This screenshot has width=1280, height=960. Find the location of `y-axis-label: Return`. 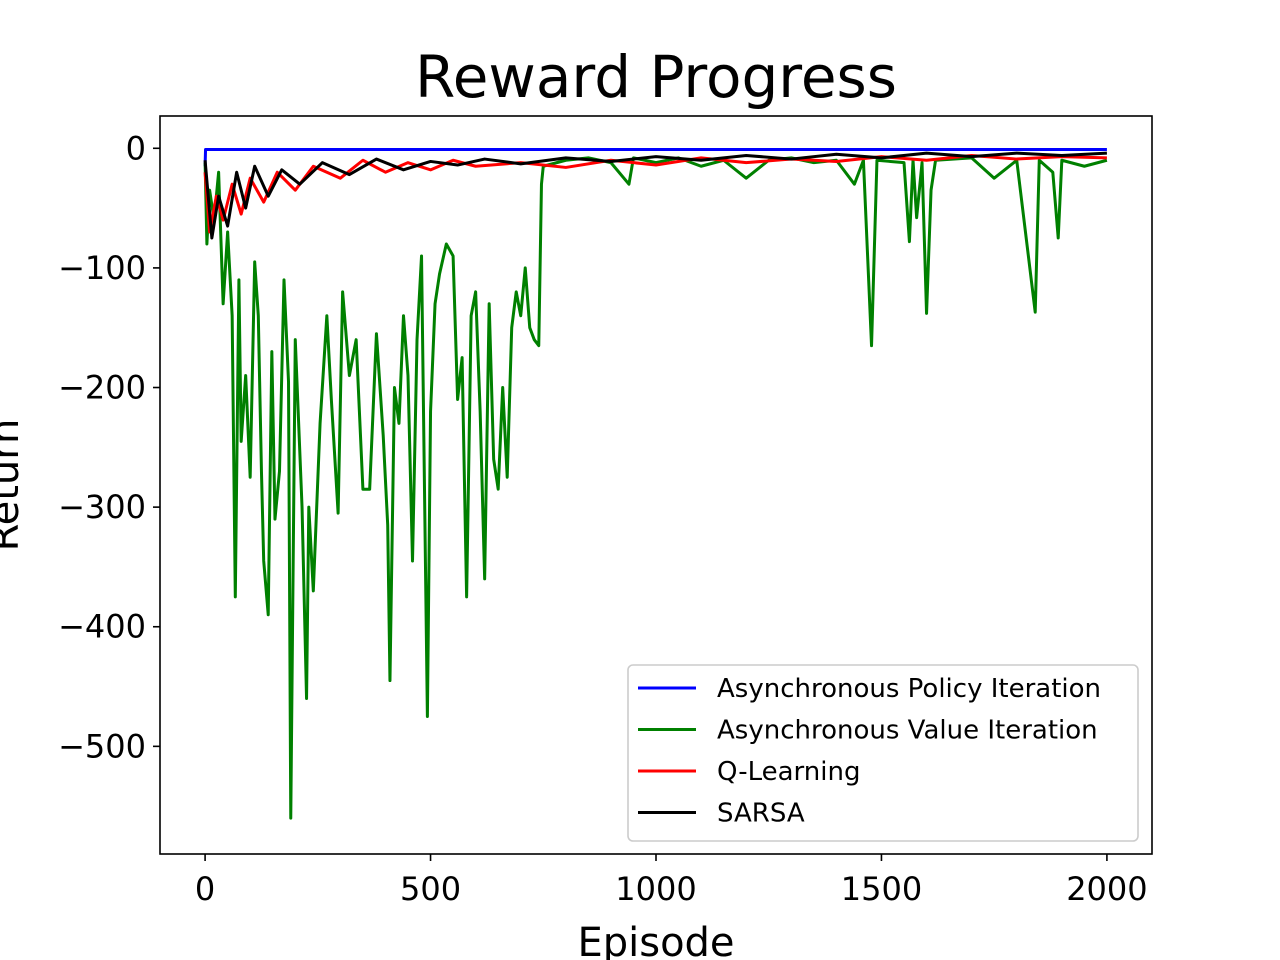

y-axis-label: Return is located at coordinates (14, 485).